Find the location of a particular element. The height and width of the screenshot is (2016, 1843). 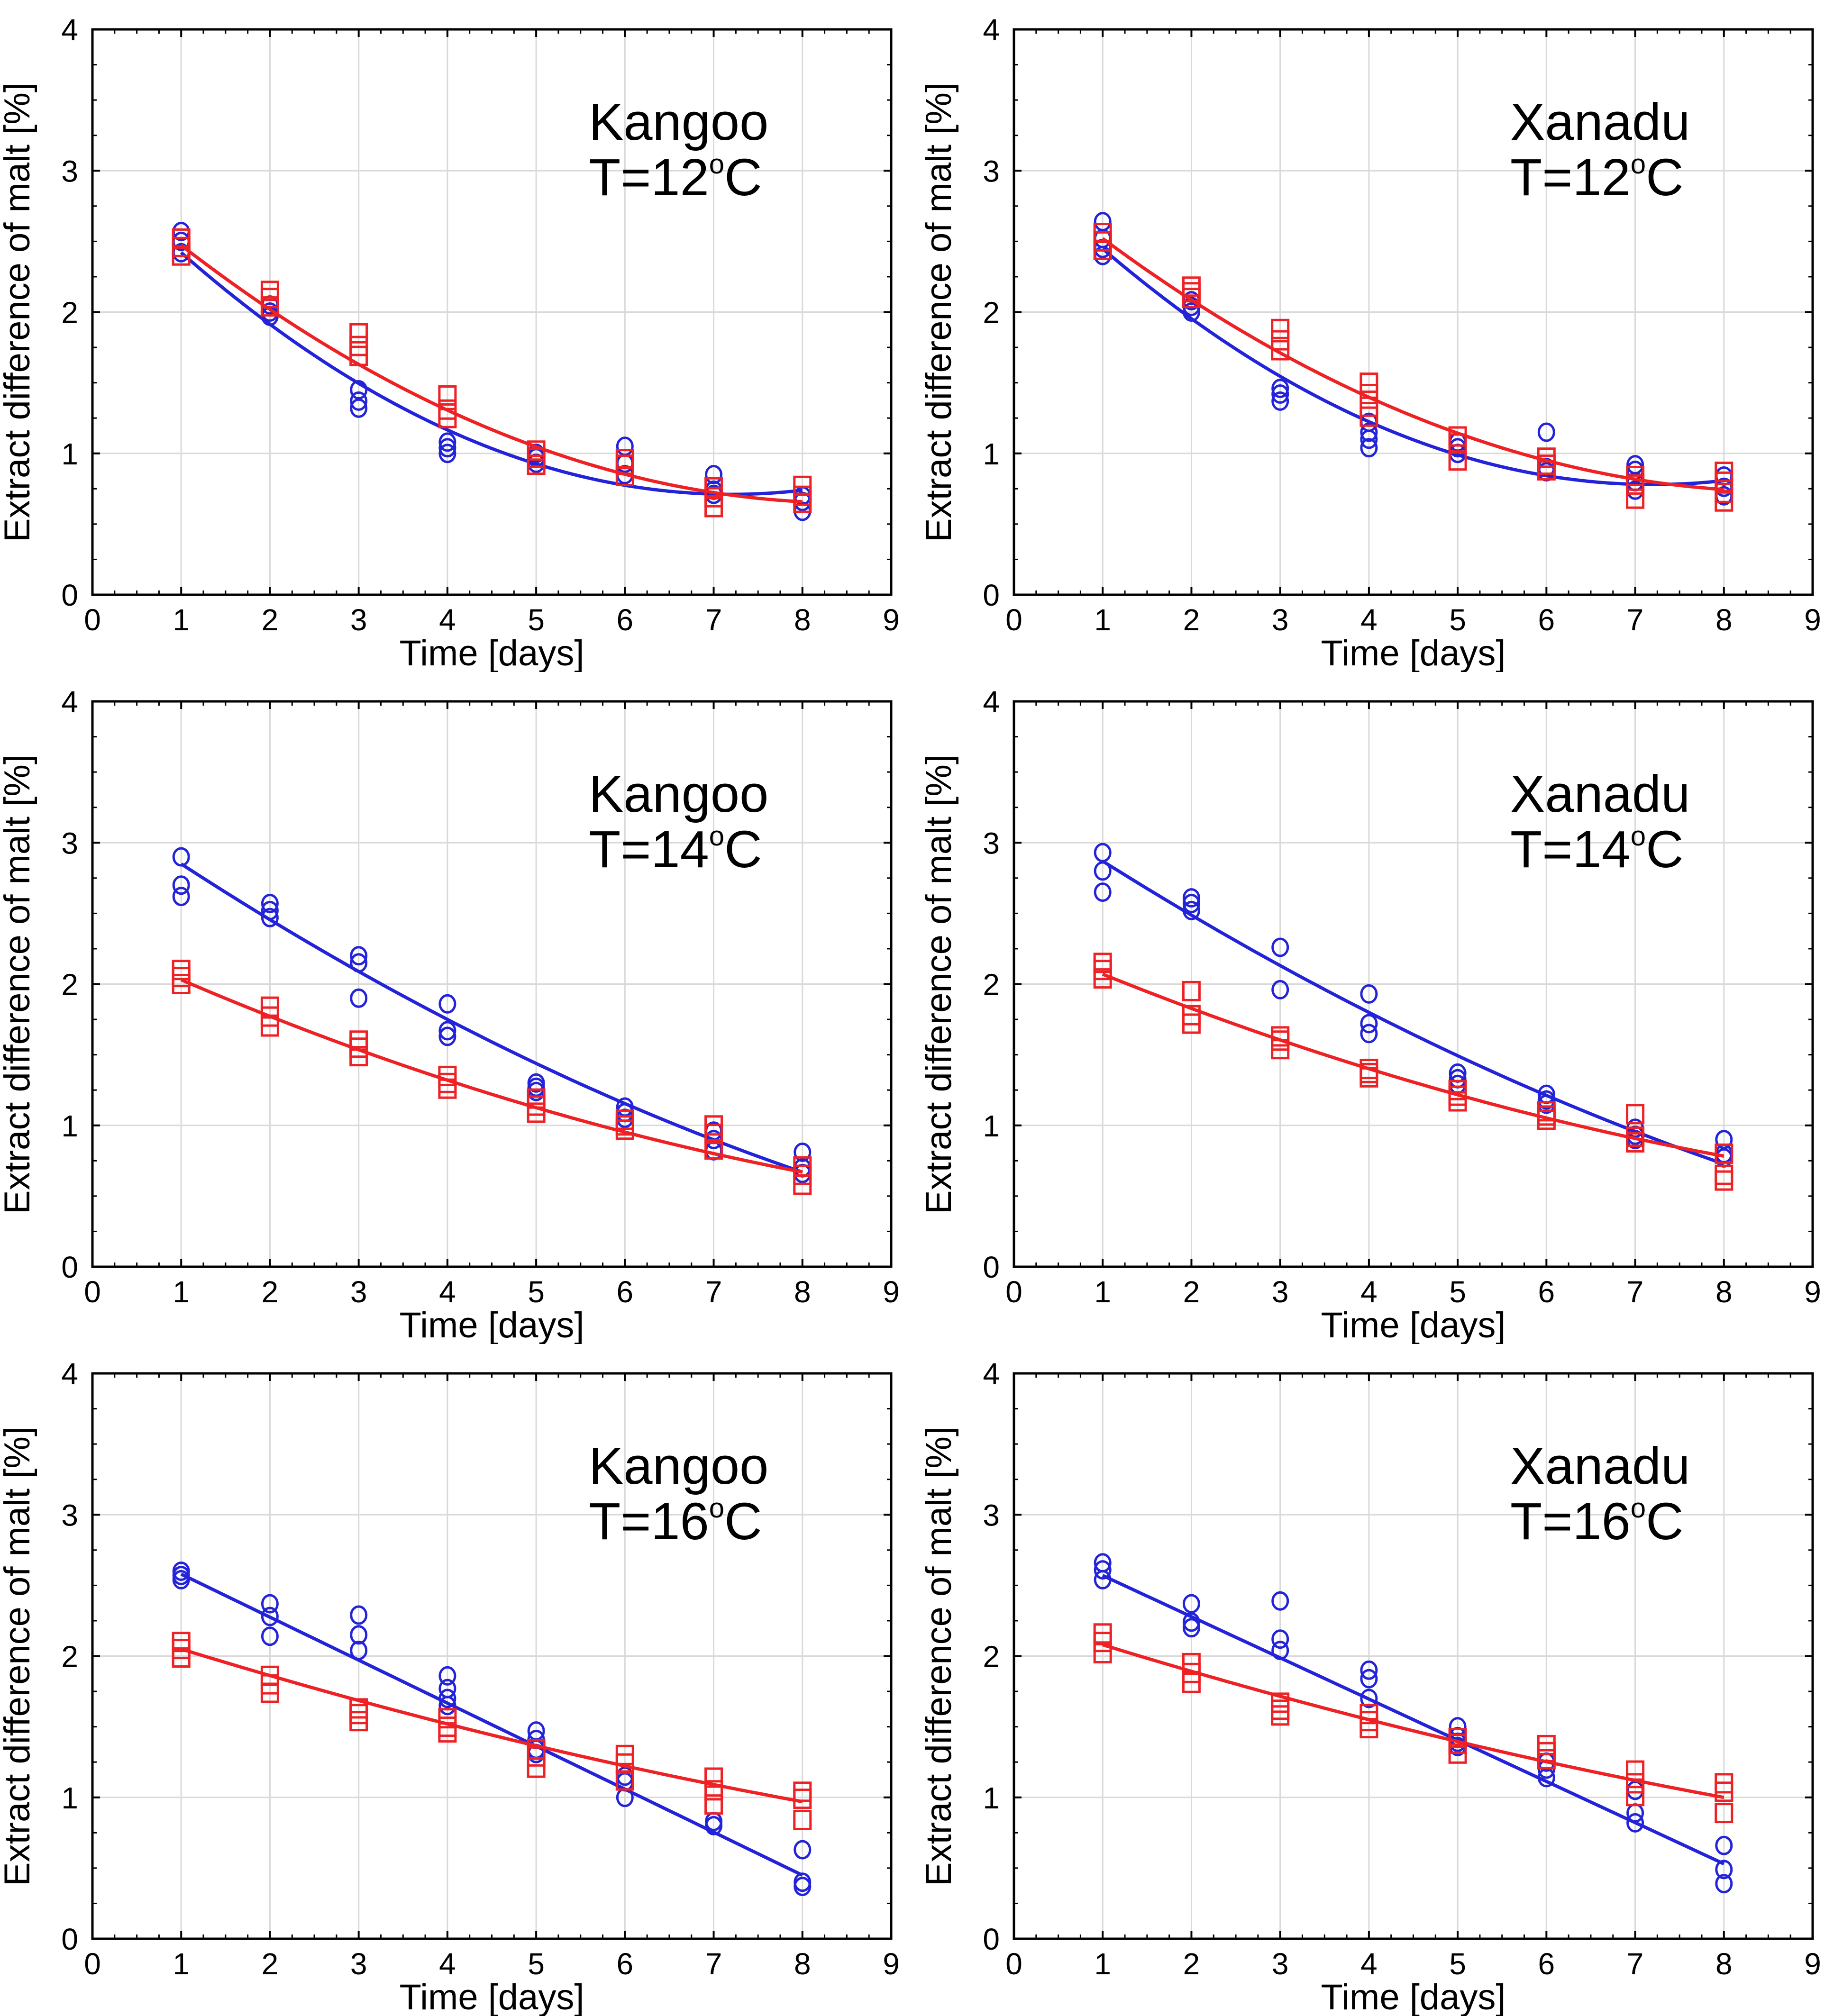

series-blue-circles is located at coordinates (1413, 359).